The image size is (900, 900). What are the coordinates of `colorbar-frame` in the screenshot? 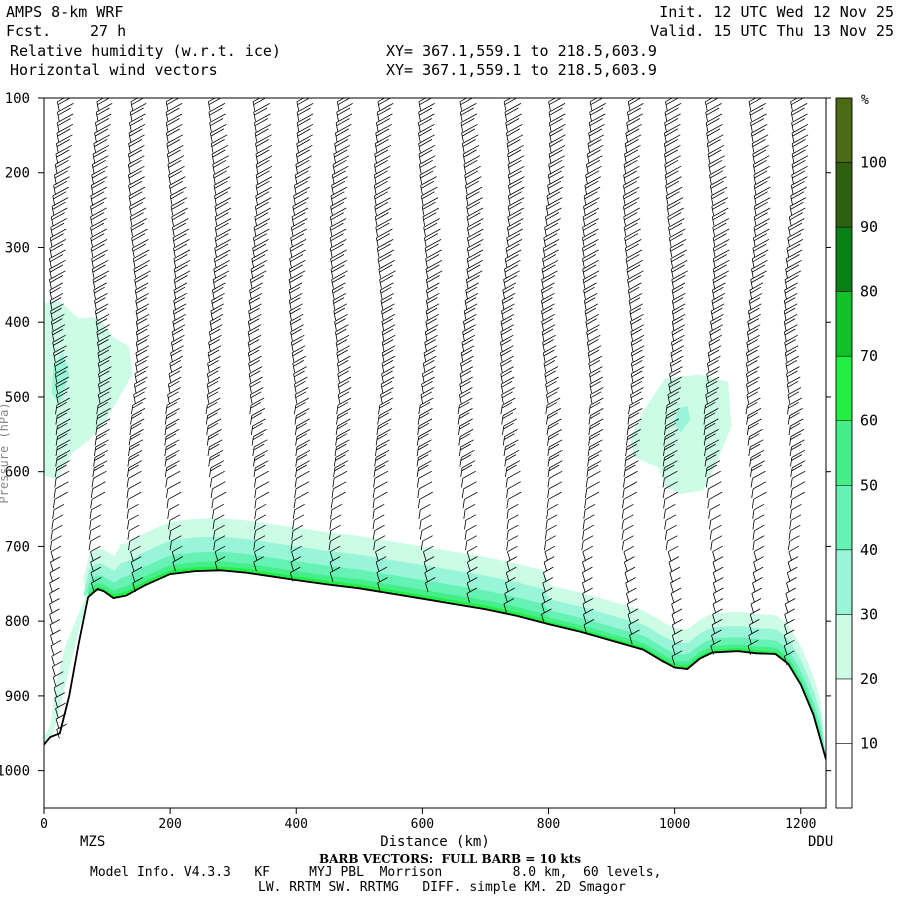 It's located at (844, 453).